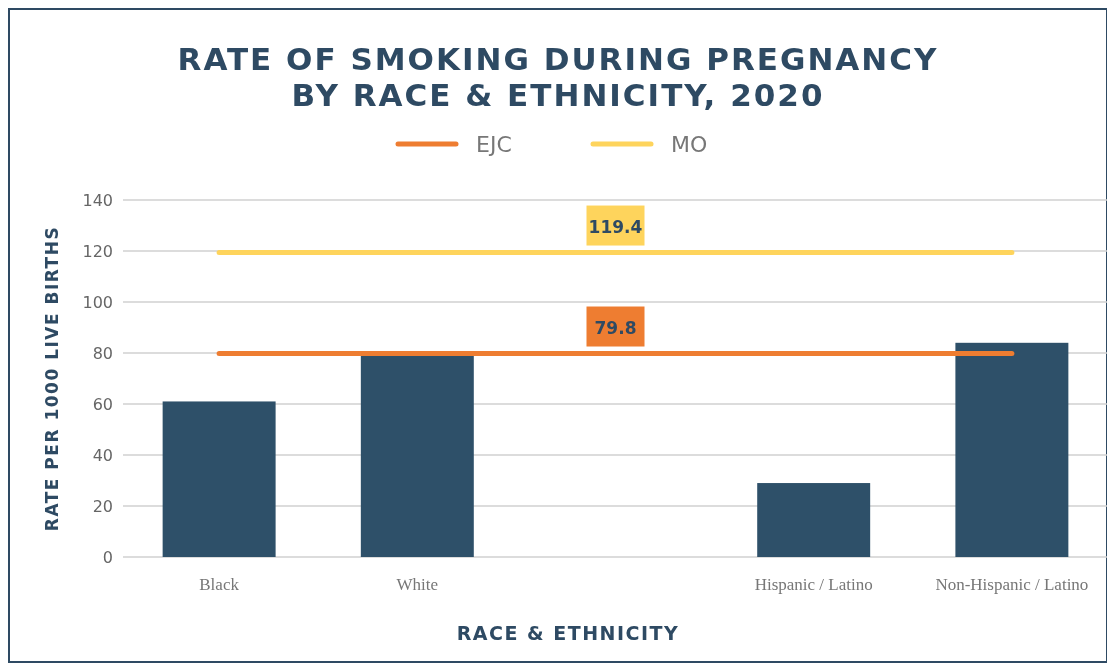 The height and width of the screenshot is (665, 1107). I want to click on y-tick-label: 20, so click(102, 506).